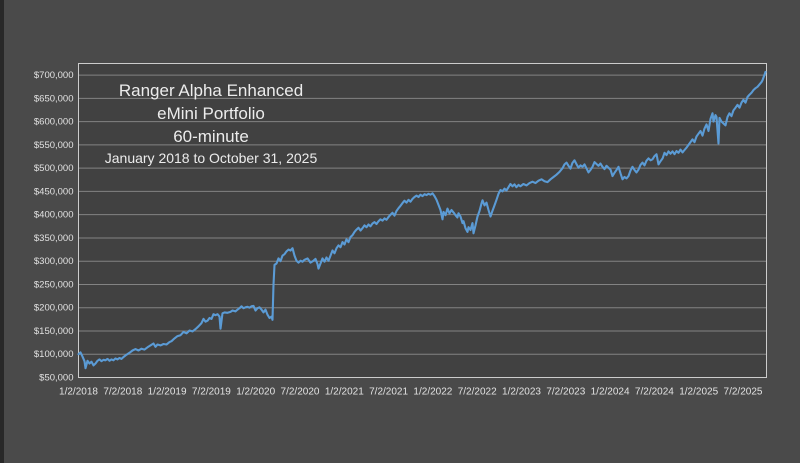  What do you see at coordinates (521, 392) in the screenshot?
I see `x-tick-label: 1/2/2023` at bounding box center [521, 392].